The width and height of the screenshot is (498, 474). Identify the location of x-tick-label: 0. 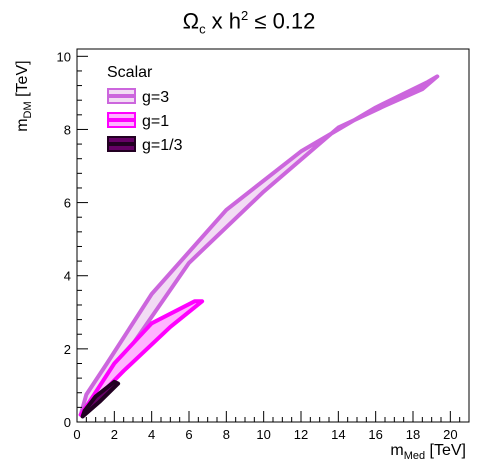
(76, 434).